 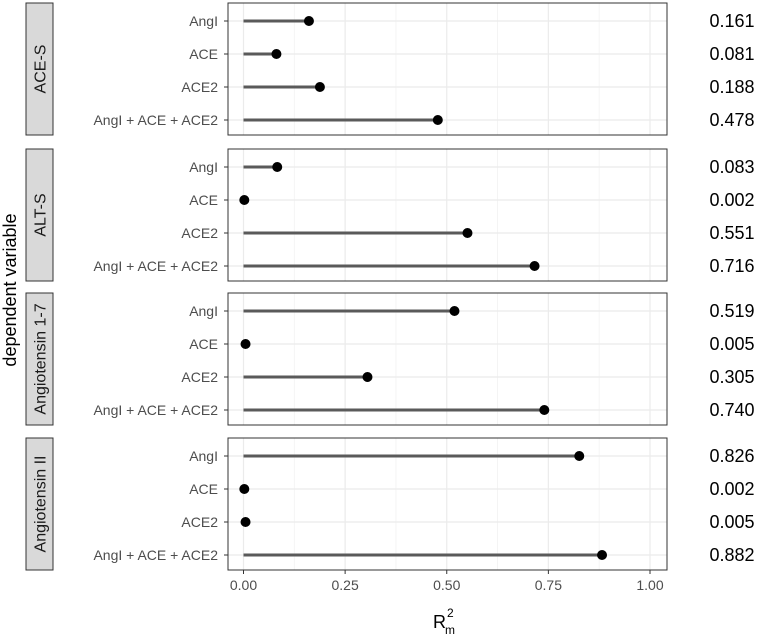 What do you see at coordinates (345, 585) in the screenshot?
I see `x-tick-label: 0.25` at bounding box center [345, 585].